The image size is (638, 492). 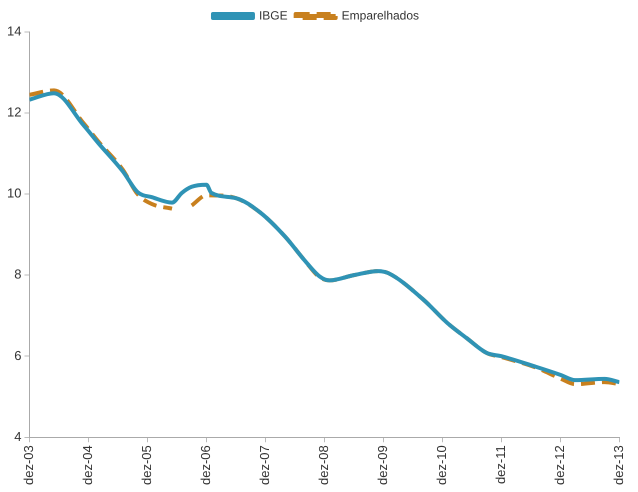 What do you see at coordinates (206, 465) in the screenshot?
I see `x-tick-label: dez-06` at bounding box center [206, 465].